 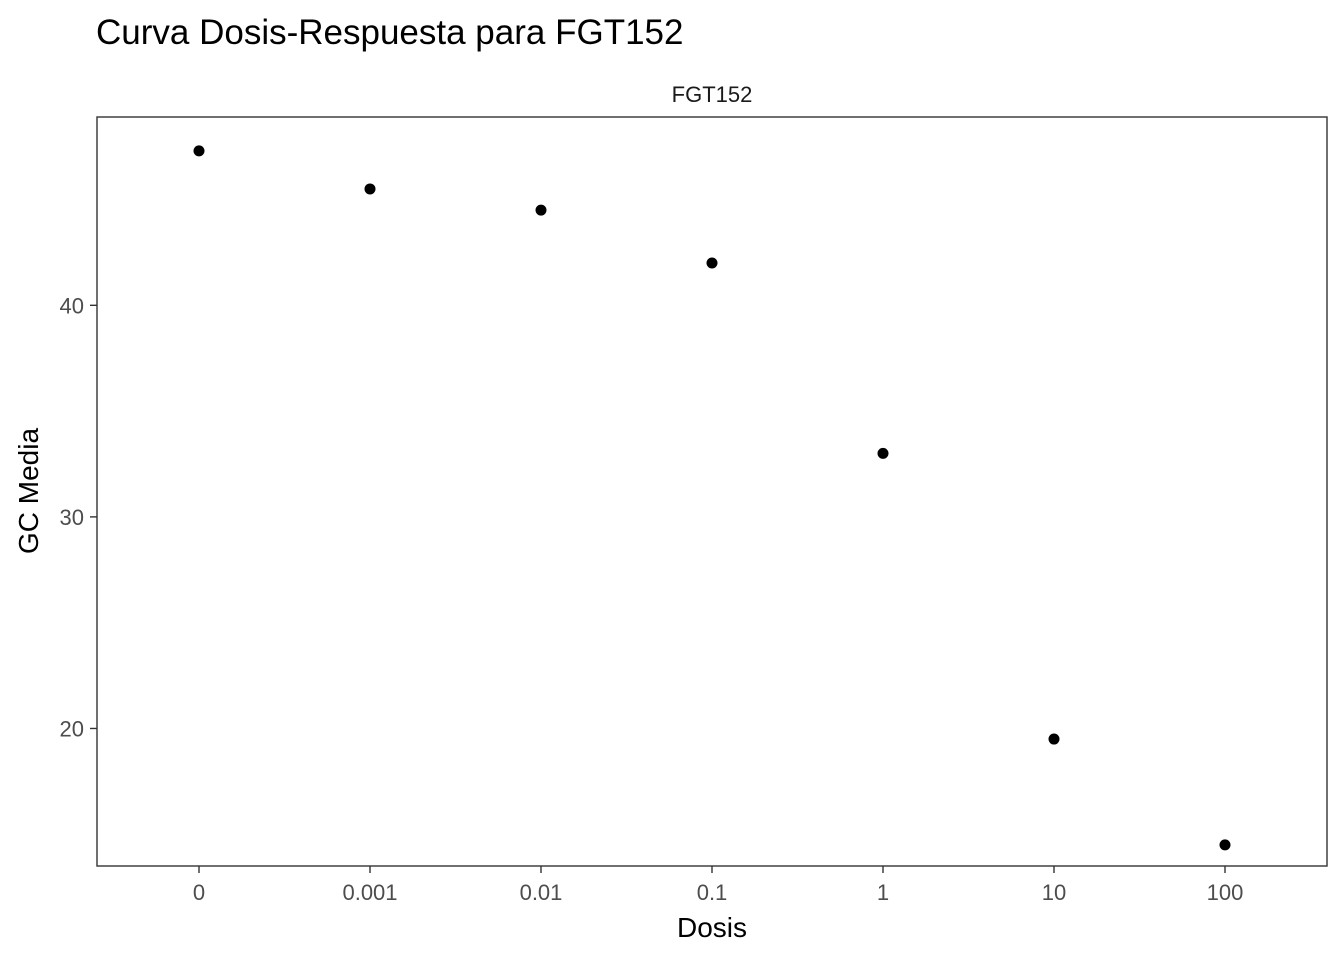 What do you see at coordinates (199, 892) in the screenshot?
I see `x-tick-label: 0` at bounding box center [199, 892].